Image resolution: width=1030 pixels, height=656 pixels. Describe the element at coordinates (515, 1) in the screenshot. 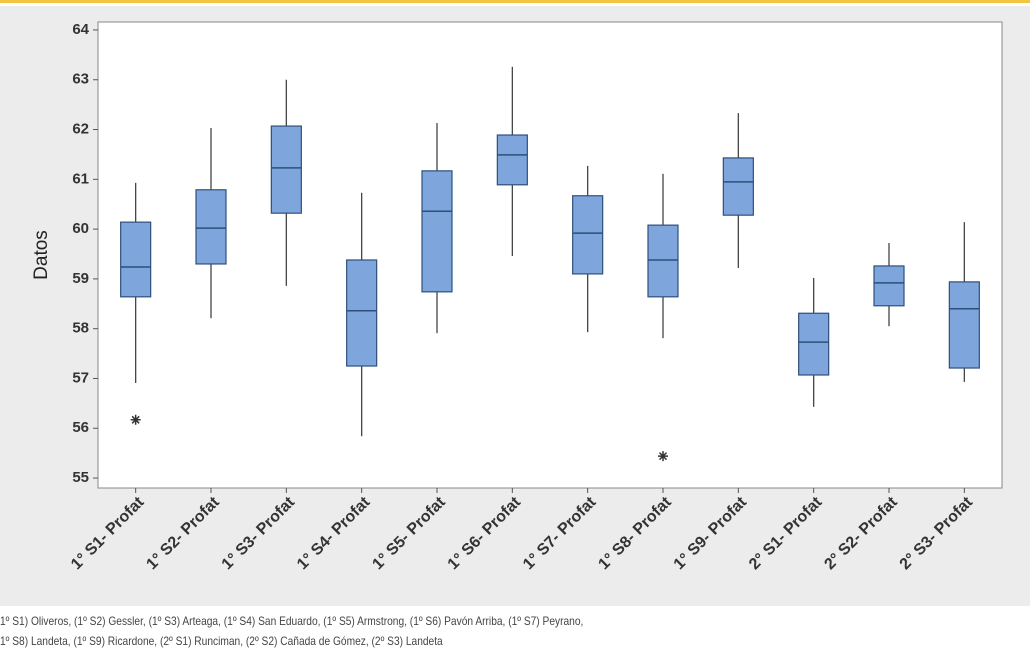

I see `top-rule` at that location.